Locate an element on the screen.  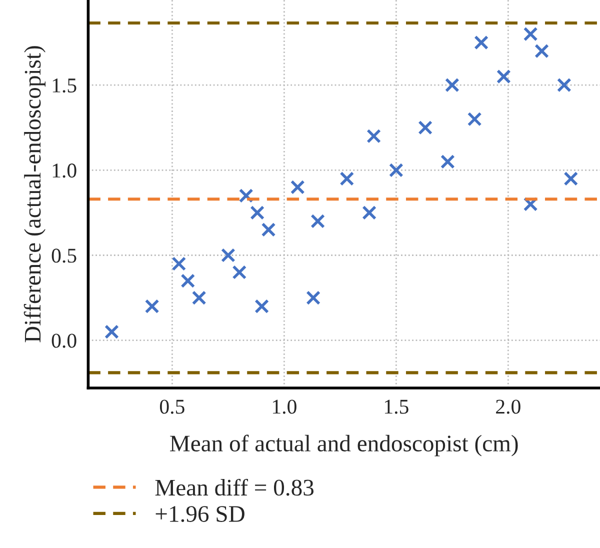
y-tick-label: 0.5 is located at coordinates (64, 255).